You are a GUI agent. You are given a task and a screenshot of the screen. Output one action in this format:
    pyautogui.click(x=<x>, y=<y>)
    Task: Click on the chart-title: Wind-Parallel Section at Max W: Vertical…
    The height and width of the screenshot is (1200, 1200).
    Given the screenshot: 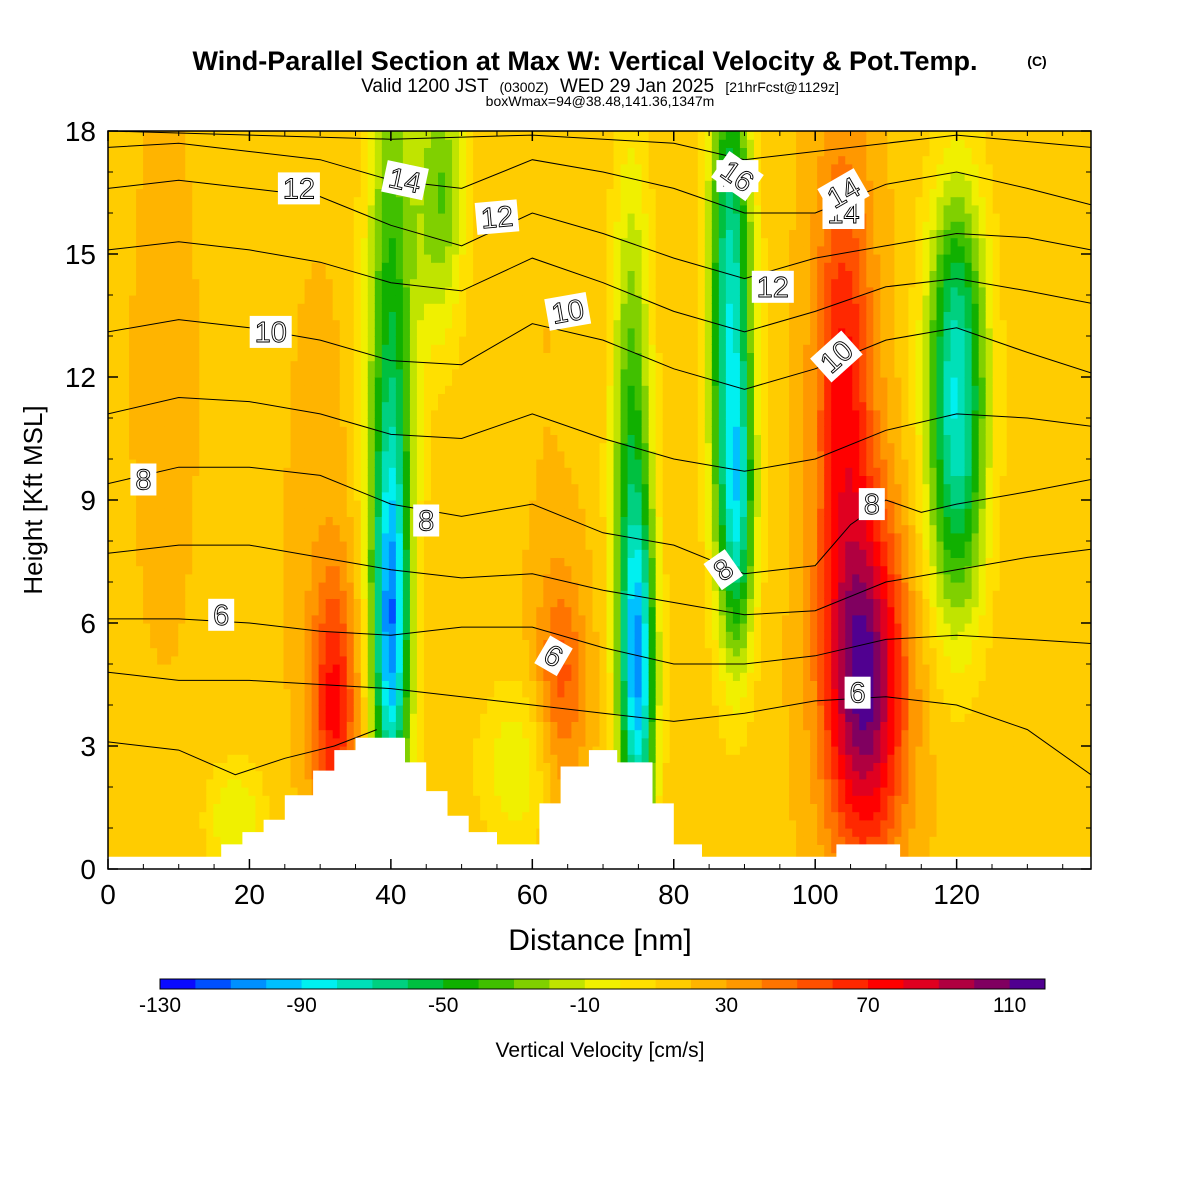 What is the action you would take?
    pyautogui.click(x=585, y=61)
    